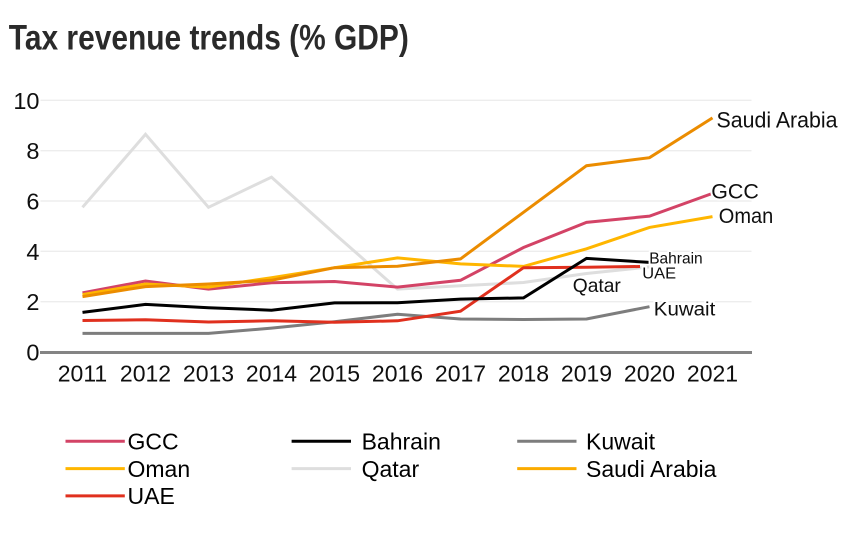 The image size is (847, 535). What do you see at coordinates (208, 373) in the screenshot?
I see `svg-text: 2013` at bounding box center [208, 373].